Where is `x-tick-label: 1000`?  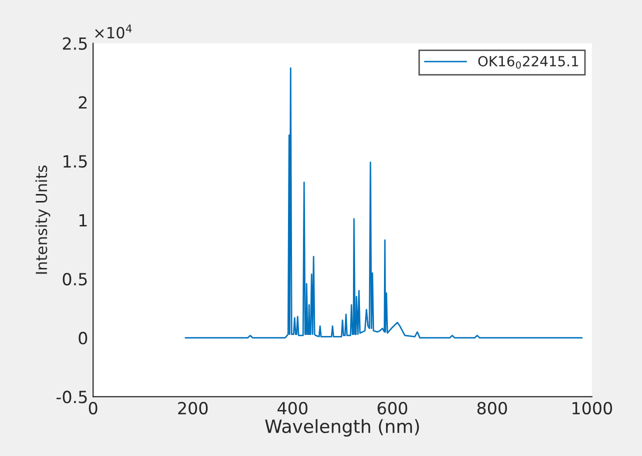
x-tick-label: 1000 is located at coordinates (592, 408).